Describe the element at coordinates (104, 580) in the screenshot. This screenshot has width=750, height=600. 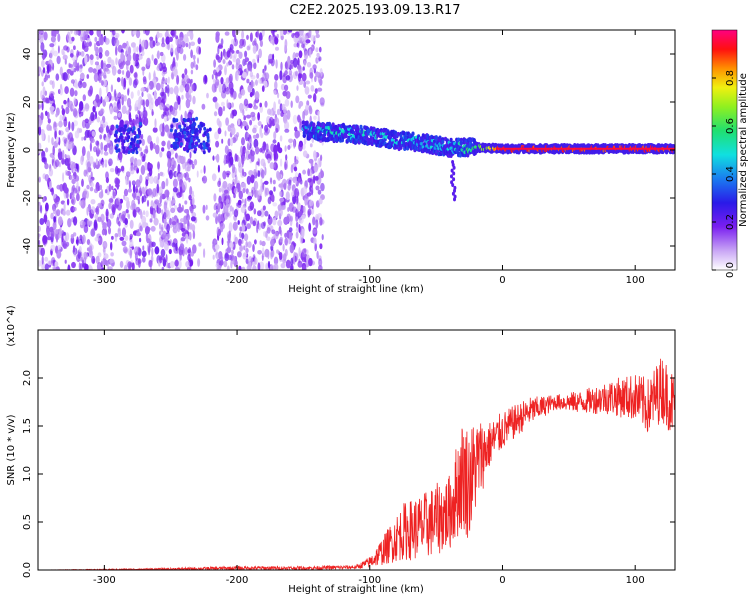
I see `snr-xtick-label: -300` at that location.